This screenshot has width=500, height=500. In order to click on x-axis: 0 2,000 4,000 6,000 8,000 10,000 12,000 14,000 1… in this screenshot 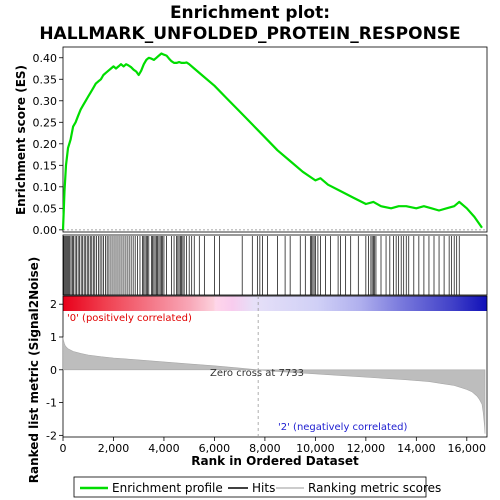, I will do `click(273, 446)`.